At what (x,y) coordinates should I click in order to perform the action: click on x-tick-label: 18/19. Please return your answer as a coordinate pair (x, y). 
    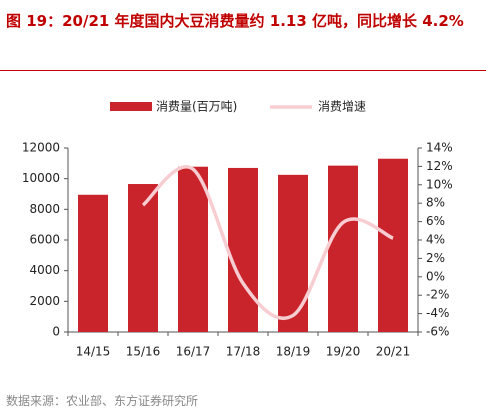
    Looking at the image, I should click on (293, 352).